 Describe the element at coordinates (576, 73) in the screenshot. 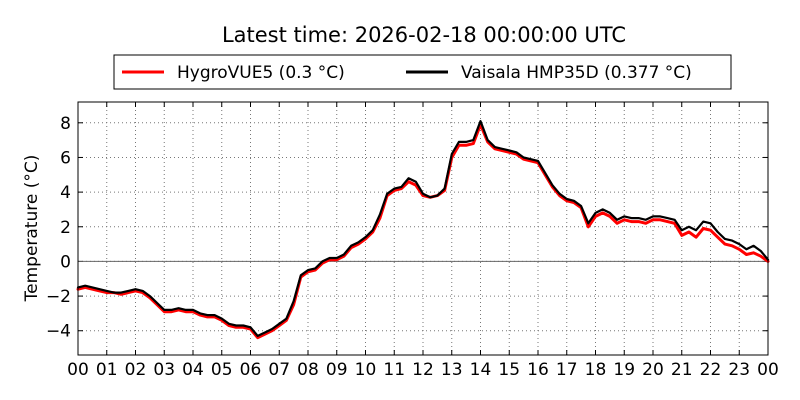

I see `legend-label-vaisala: Vaisala HMP35D (0.377 °C)` at that location.